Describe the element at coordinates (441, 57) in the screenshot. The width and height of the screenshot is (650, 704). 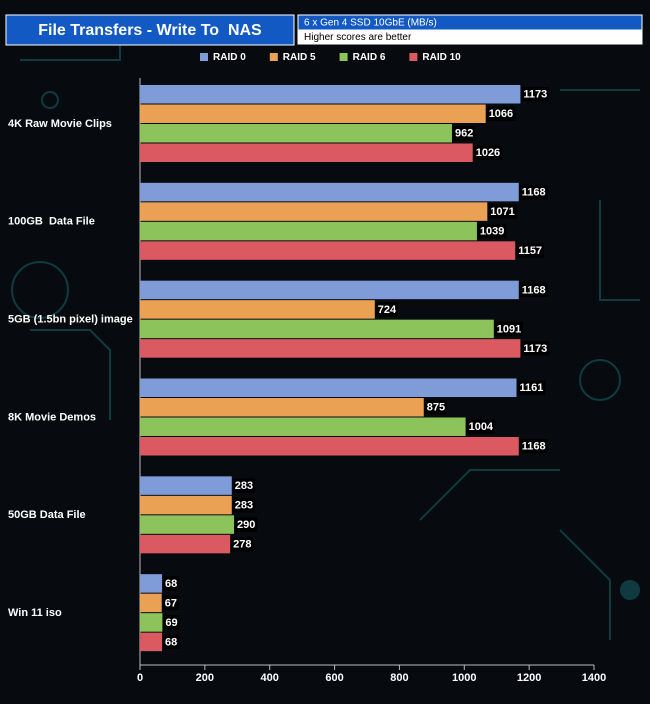
I see `legend-label: RAID 10` at that location.